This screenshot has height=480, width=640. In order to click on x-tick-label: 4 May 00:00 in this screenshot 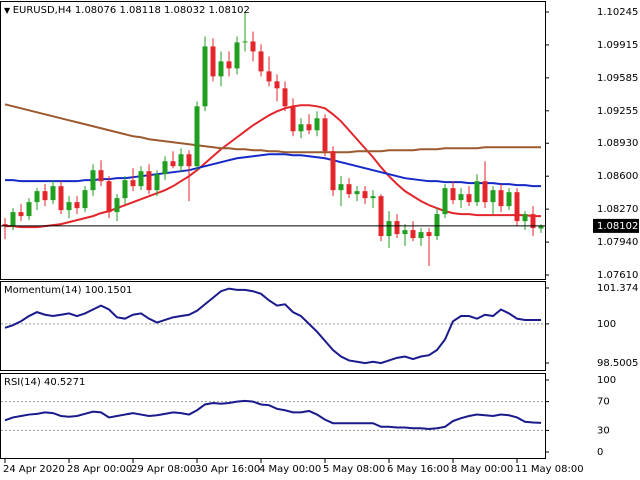, I will do `click(290, 469)`.